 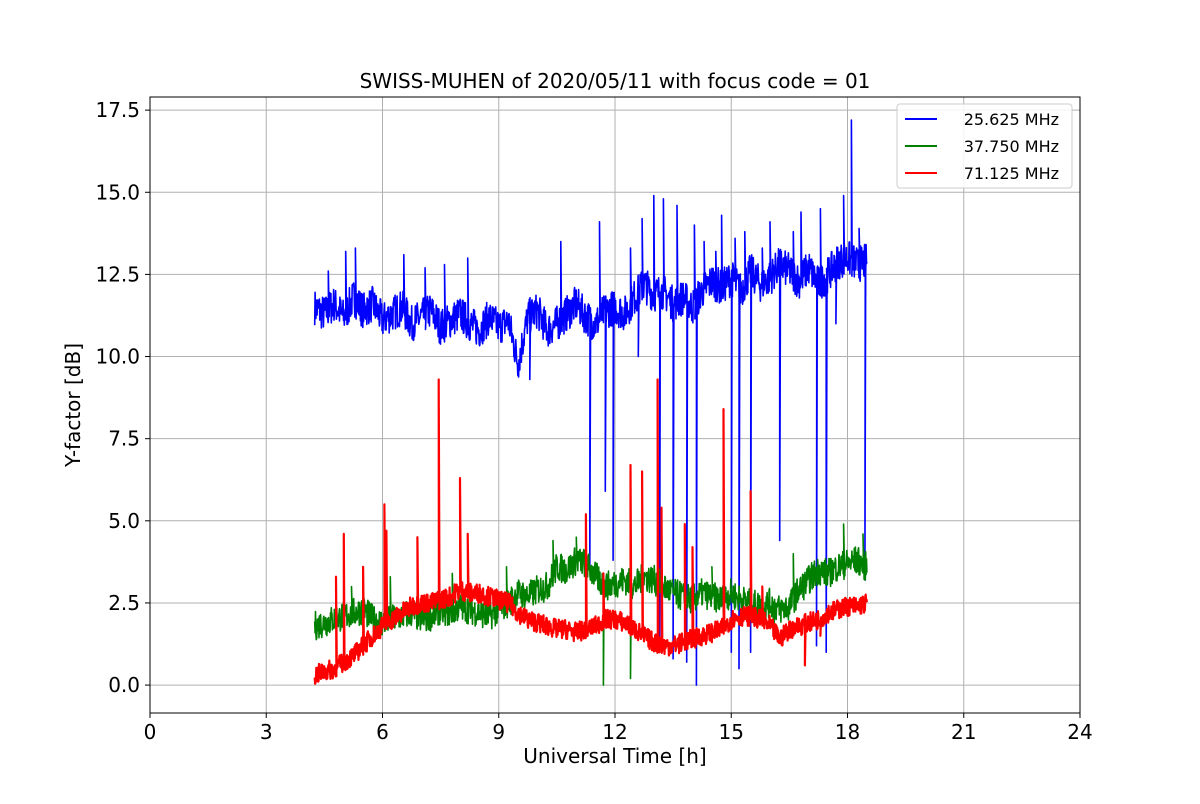 What do you see at coordinates (963, 732) in the screenshot?
I see `x-tick-label: 21` at bounding box center [963, 732].